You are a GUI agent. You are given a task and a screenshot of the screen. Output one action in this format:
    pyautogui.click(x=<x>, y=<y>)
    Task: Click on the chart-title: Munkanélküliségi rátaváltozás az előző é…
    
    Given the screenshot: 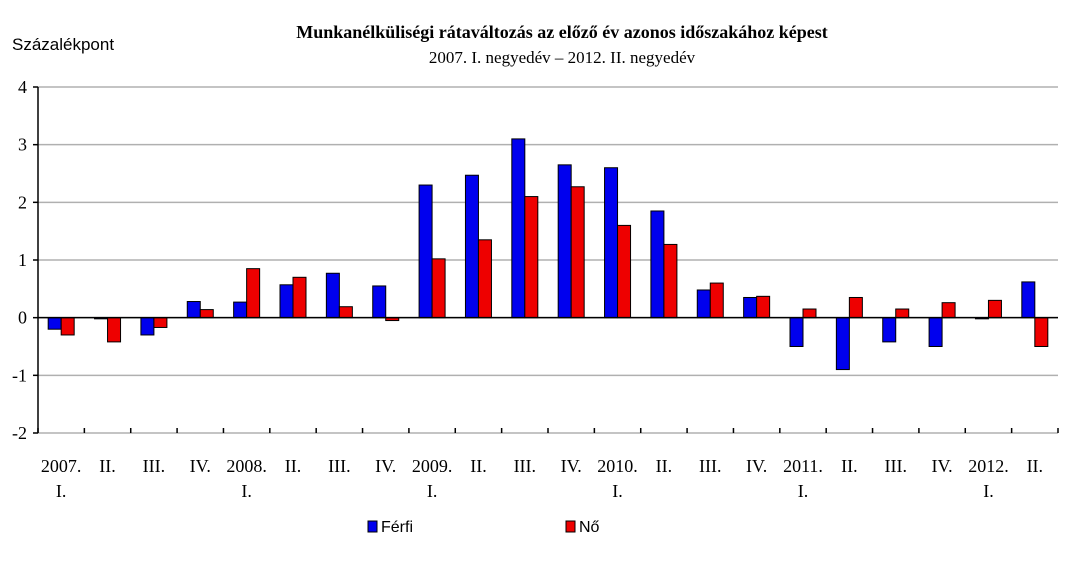 What is the action you would take?
    pyautogui.click(x=562, y=32)
    